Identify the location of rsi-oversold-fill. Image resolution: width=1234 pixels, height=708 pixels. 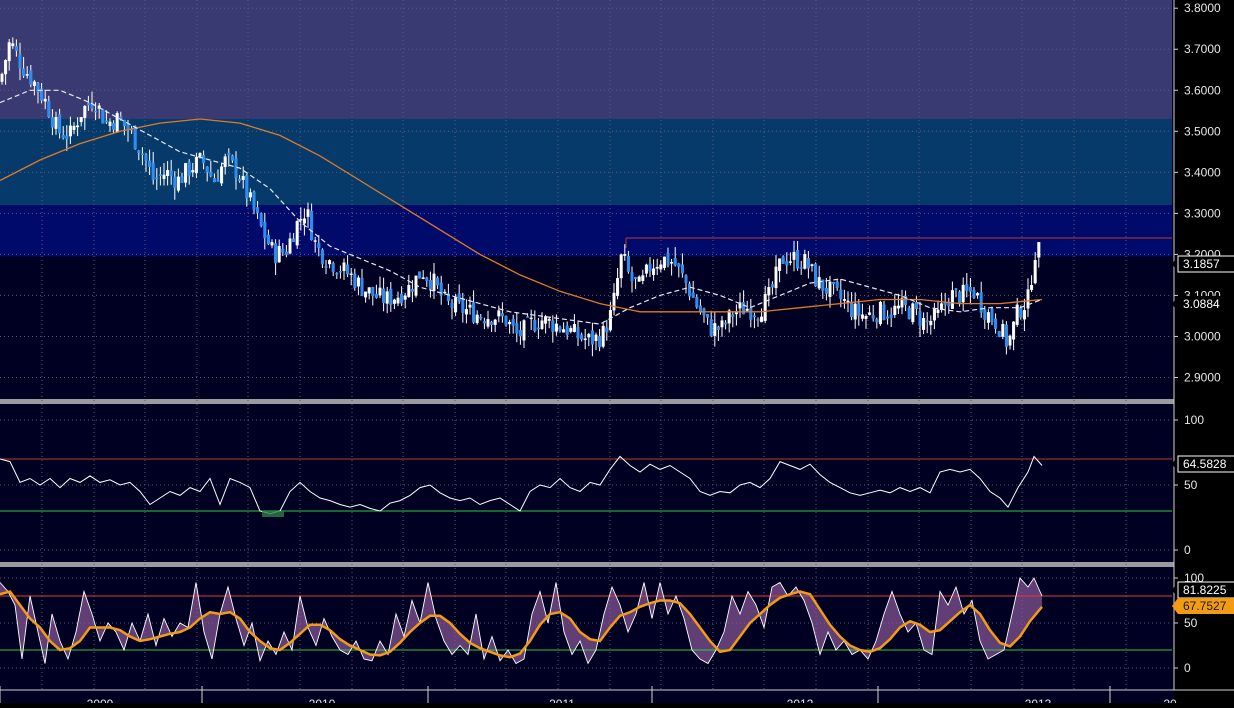
(273, 514).